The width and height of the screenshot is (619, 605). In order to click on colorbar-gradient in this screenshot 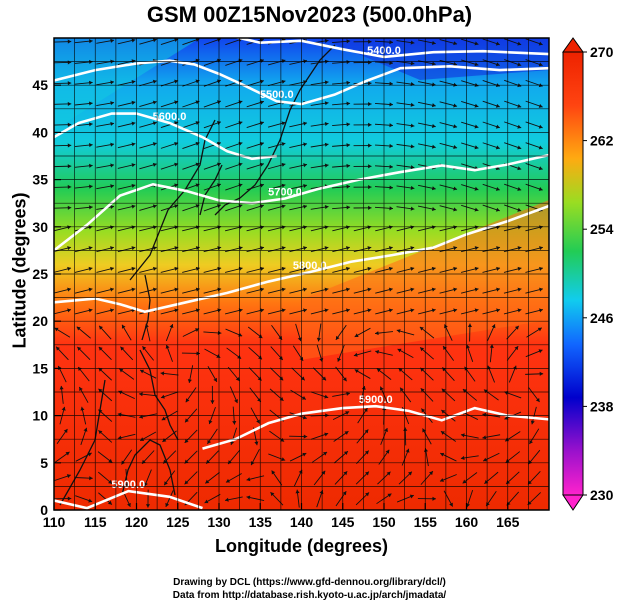, I will do `click(573, 273)`.